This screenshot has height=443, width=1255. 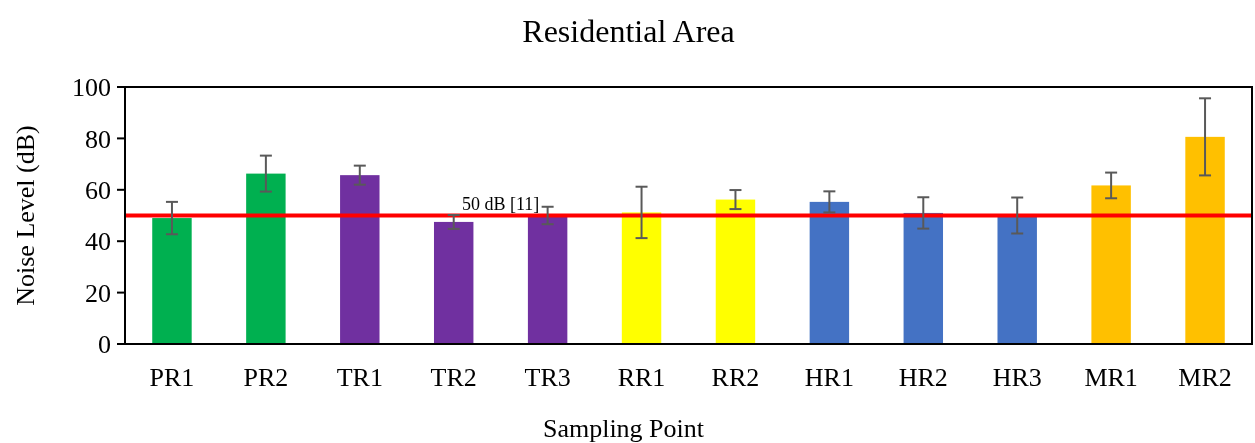 What do you see at coordinates (25, 215) in the screenshot?
I see `y-axis-title: Noise Level (dB)` at bounding box center [25, 215].